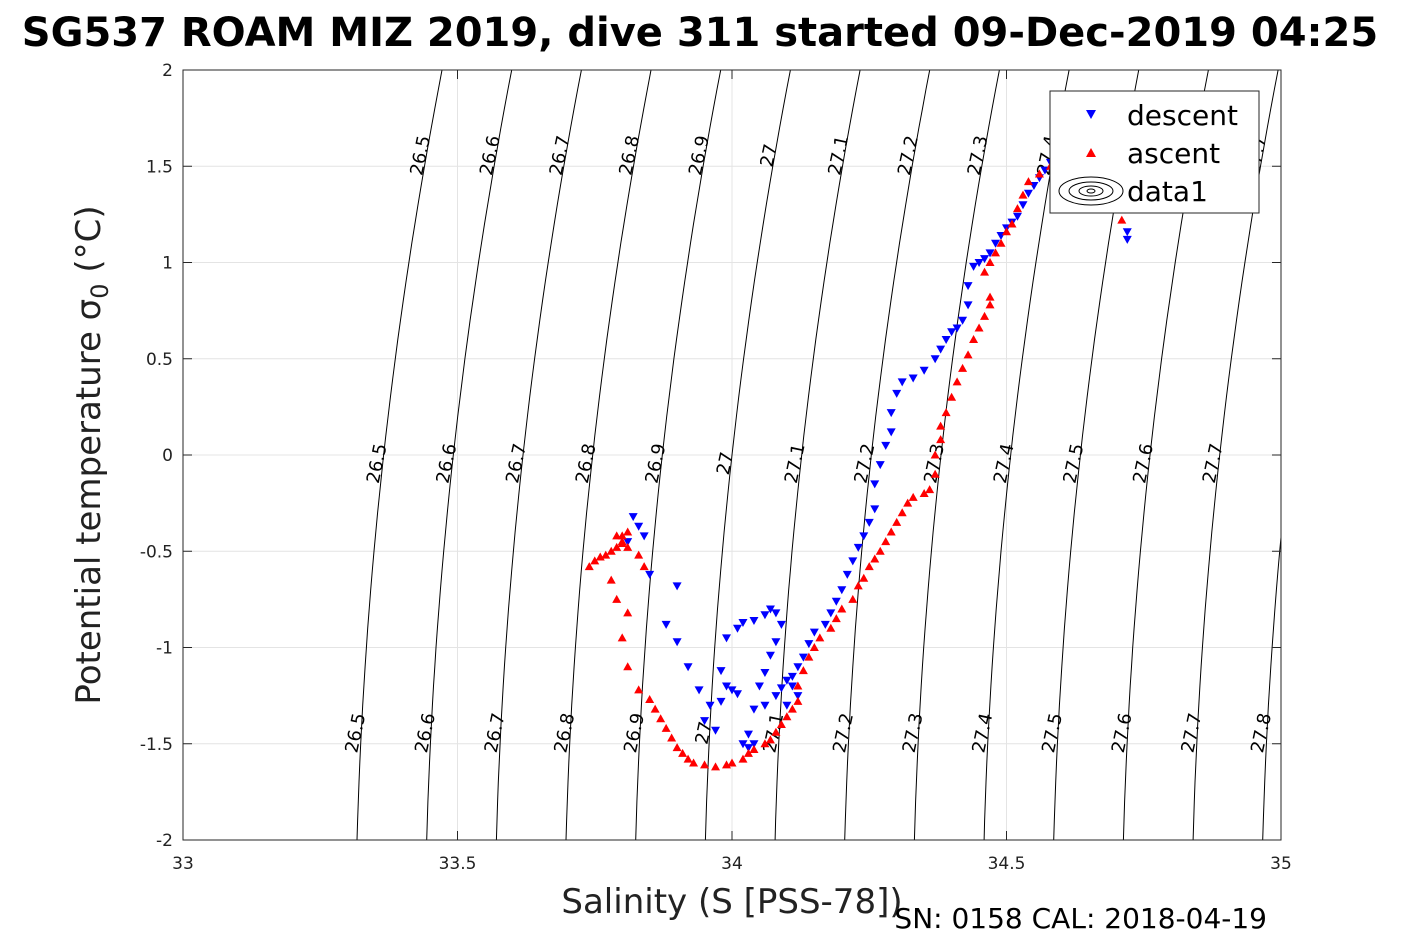 This screenshot has height=945, width=1417. Describe the element at coordinates (156, 745) in the screenshot. I see `y-tick-label: -1.5` at that location.